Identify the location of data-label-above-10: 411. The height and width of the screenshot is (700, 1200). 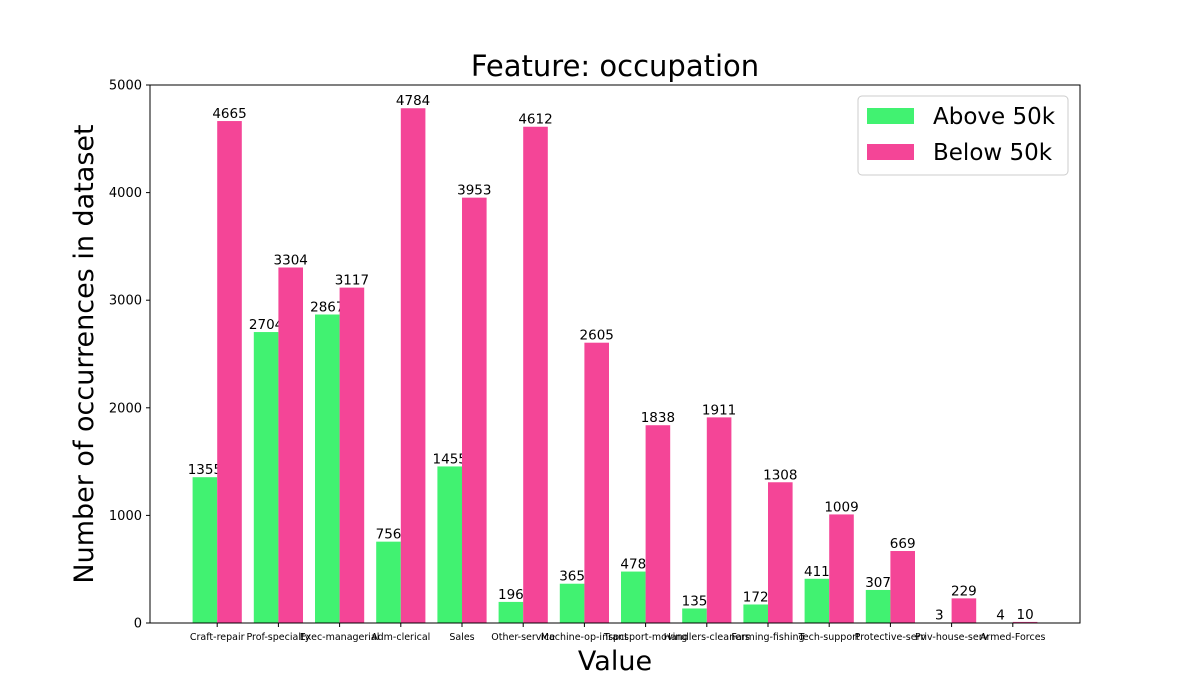
(817, 572).